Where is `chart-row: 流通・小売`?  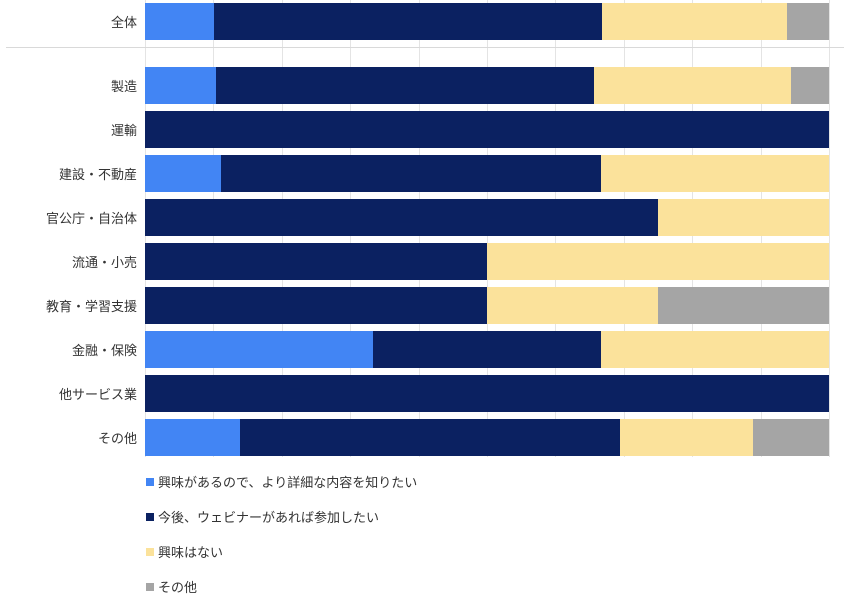 chart-row: 流通・小売 is located at coordinates (425, 261).